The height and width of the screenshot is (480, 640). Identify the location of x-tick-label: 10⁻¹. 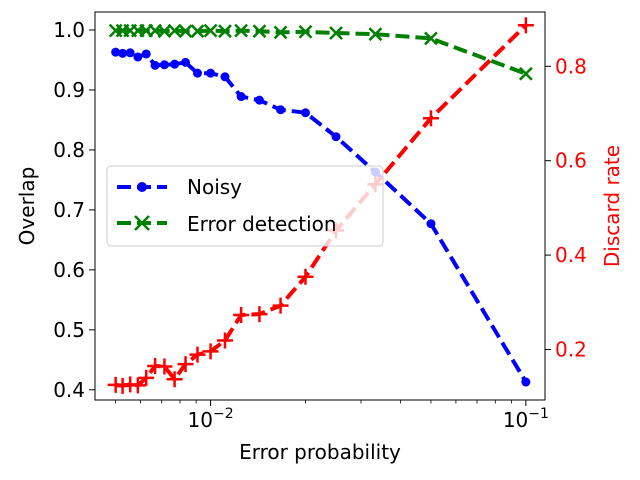
(526, 419).